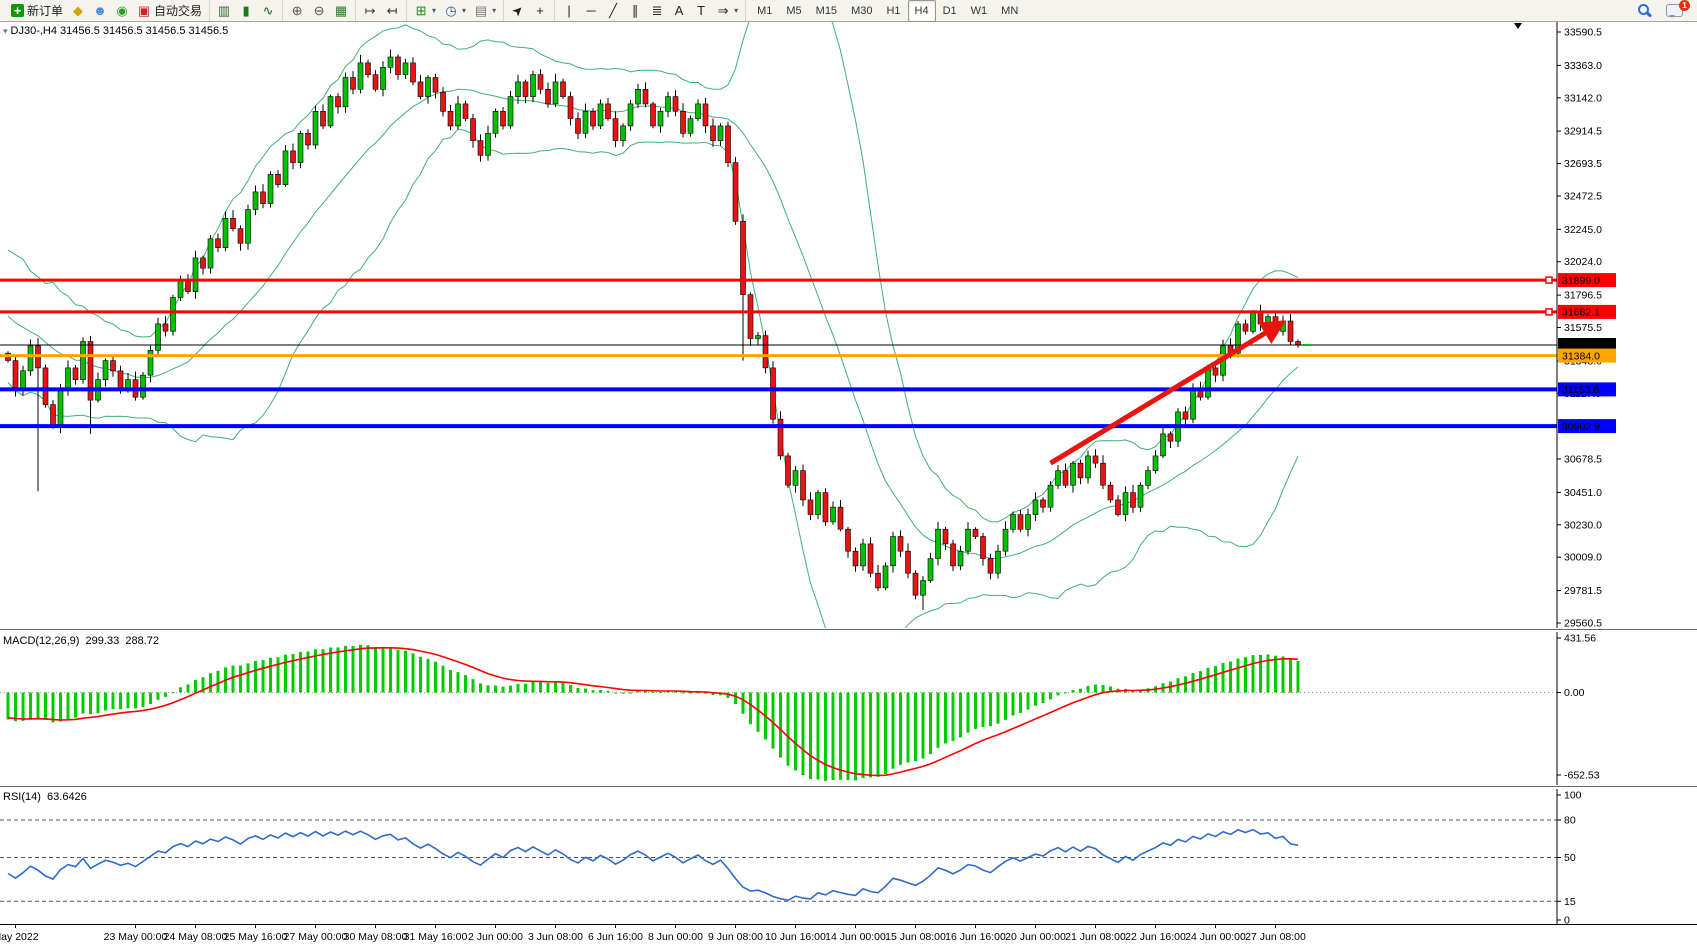 The width and height of the screenshot is (1697, 946). Describe the element at coordinates (1518, 26) in the screenshot. I see `chart-shift-marker` at that location.